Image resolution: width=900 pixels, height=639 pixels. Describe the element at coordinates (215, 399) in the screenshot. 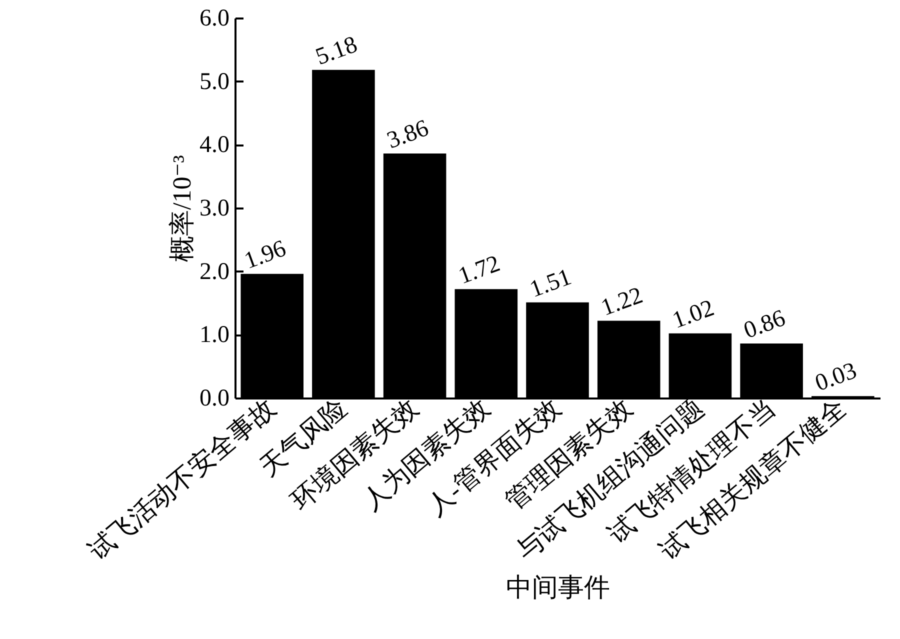

I see `y-tick-label: 0.0` at that location.